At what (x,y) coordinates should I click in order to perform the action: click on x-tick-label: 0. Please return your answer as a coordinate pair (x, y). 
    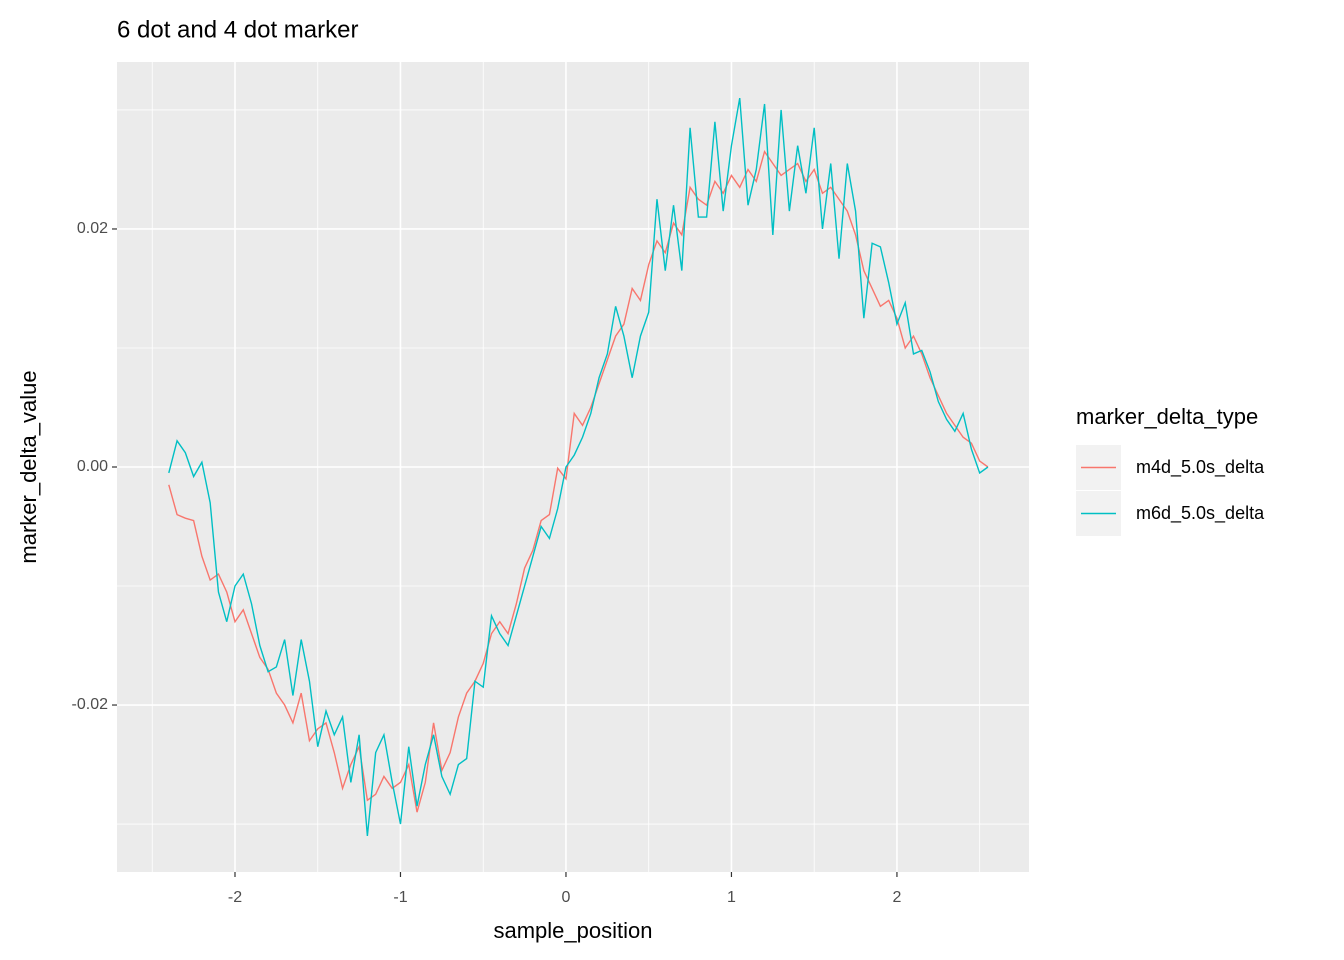
    Looking at the image, I should click on (566, 897).